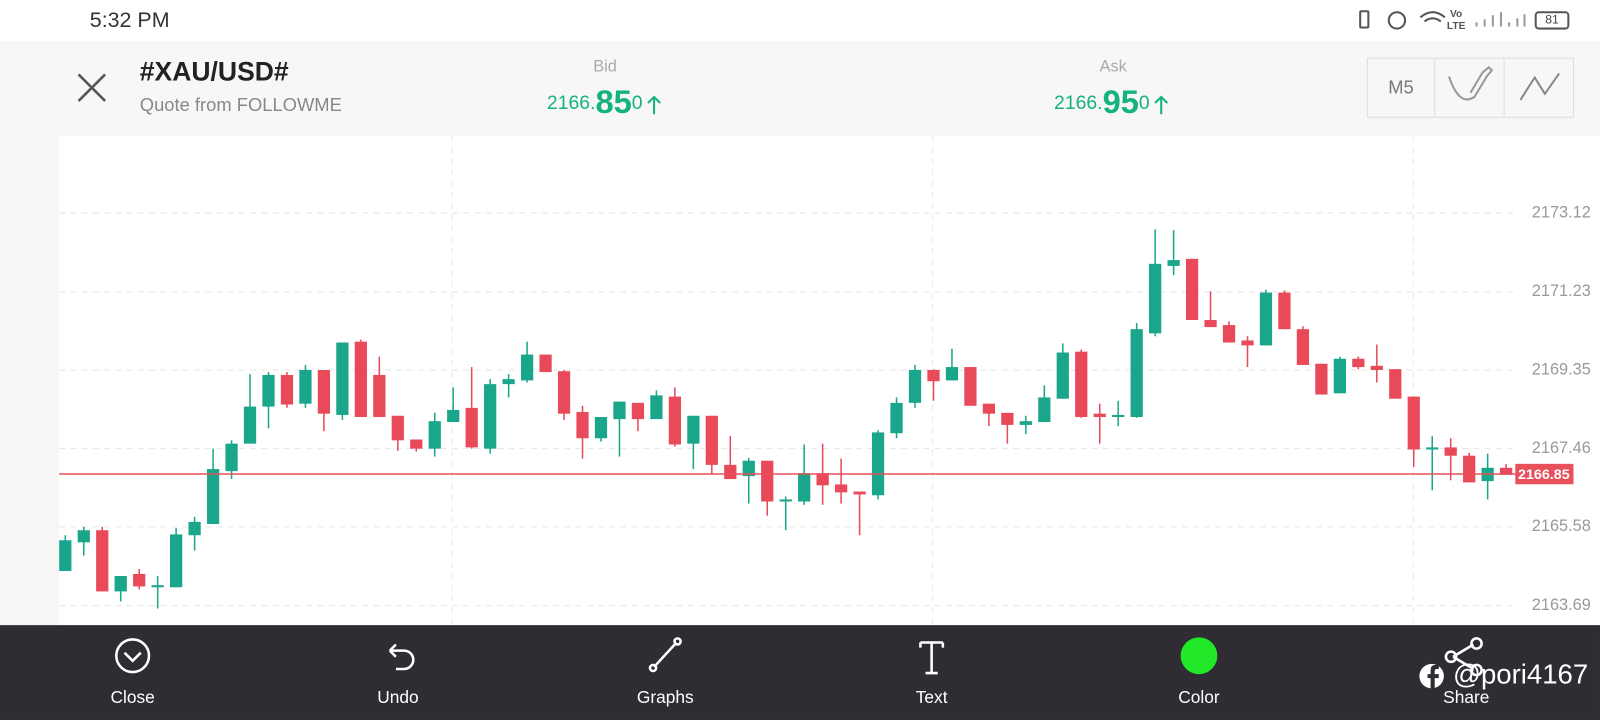  What do you see at coordinates (1456, 26) in the screenshot?
I see `volte: LTE` at bounding box center [1456, 26].